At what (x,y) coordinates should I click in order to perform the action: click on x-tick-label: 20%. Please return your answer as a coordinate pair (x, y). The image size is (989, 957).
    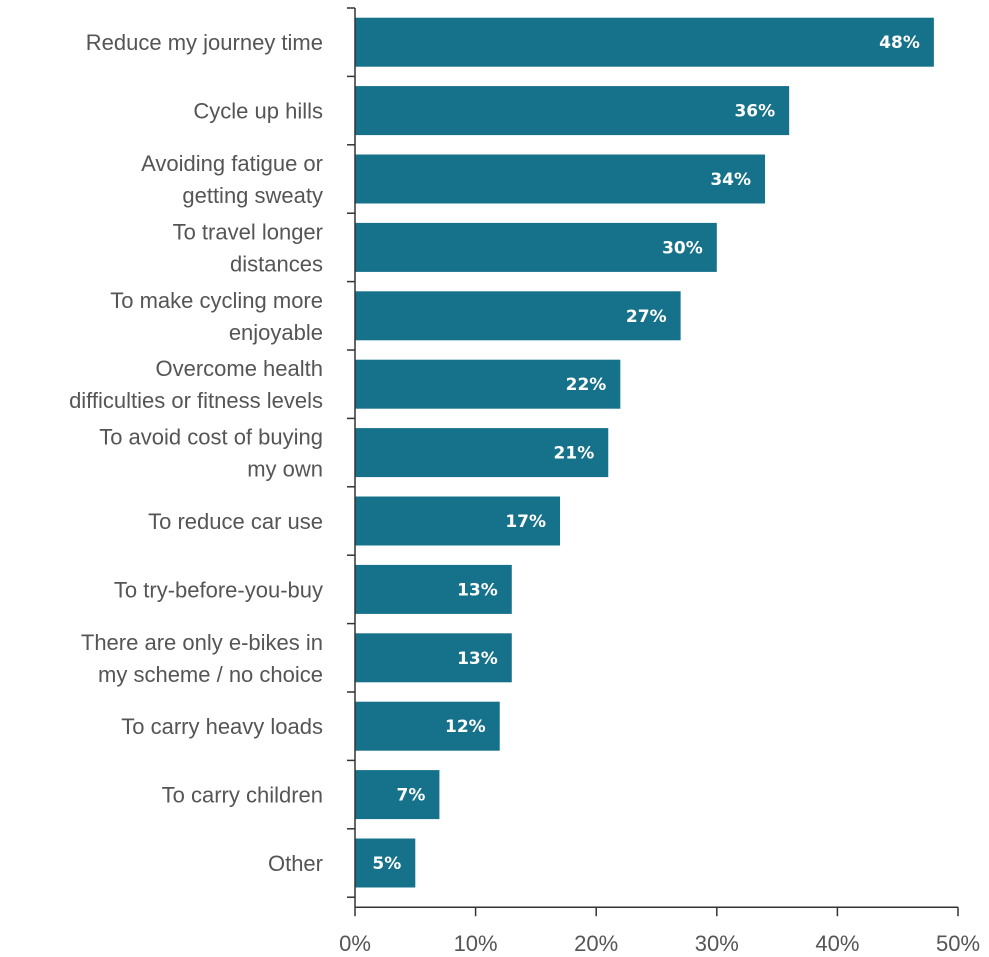
    Looking at the image, I should click on (596, 943).